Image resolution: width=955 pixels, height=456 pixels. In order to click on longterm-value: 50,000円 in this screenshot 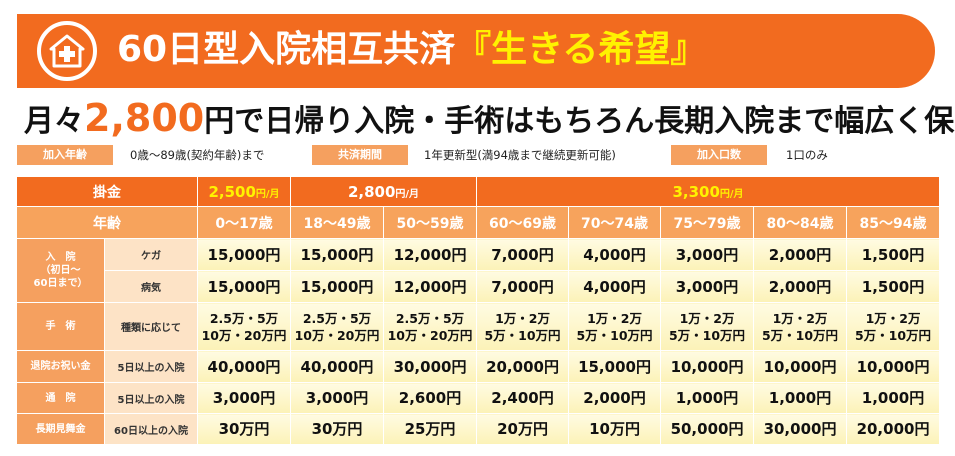, I will do `click(707, 429)`.